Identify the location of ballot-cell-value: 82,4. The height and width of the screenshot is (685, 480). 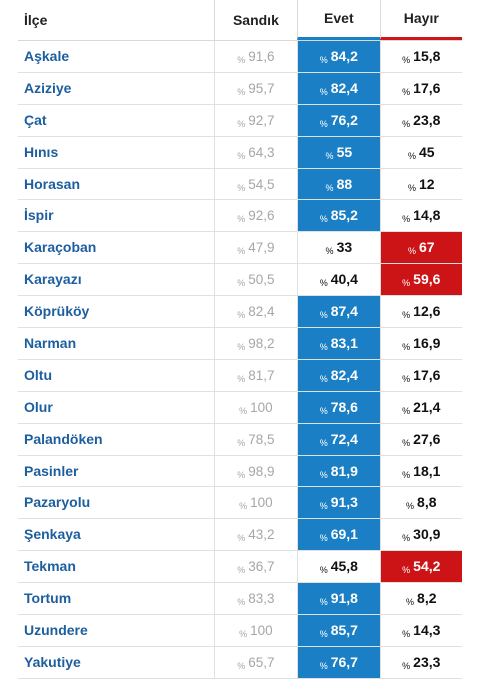
(261, 312).